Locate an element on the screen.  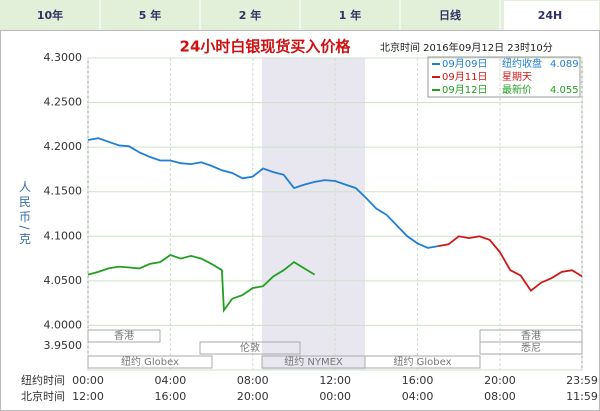
x2-tick-label: 16:00 is located at coordinates (171, 396).